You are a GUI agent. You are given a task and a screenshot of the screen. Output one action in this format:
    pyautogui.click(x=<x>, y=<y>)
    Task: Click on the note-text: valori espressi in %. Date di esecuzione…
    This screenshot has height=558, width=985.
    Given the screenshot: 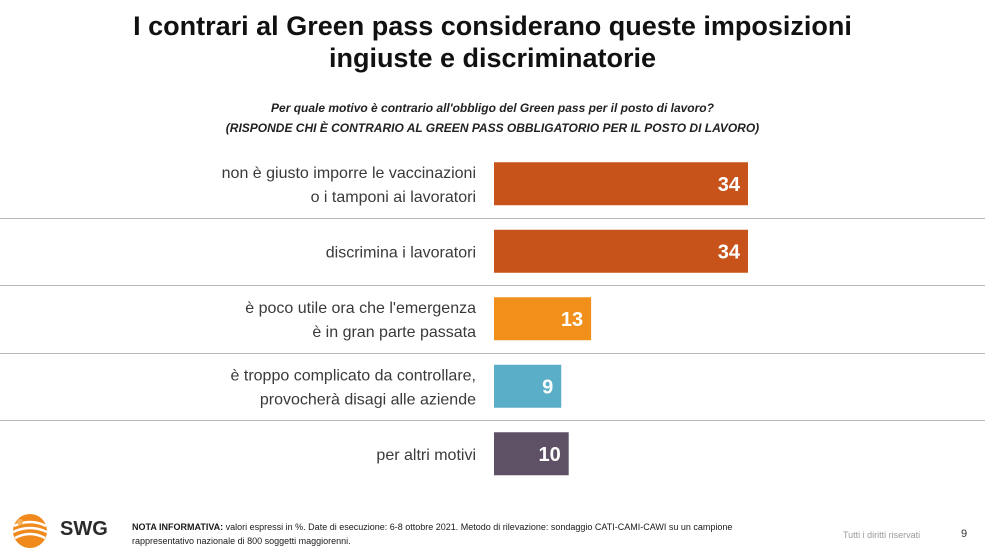 What is the action you would take?
    pyautogui.click(x=432, y=534)
    